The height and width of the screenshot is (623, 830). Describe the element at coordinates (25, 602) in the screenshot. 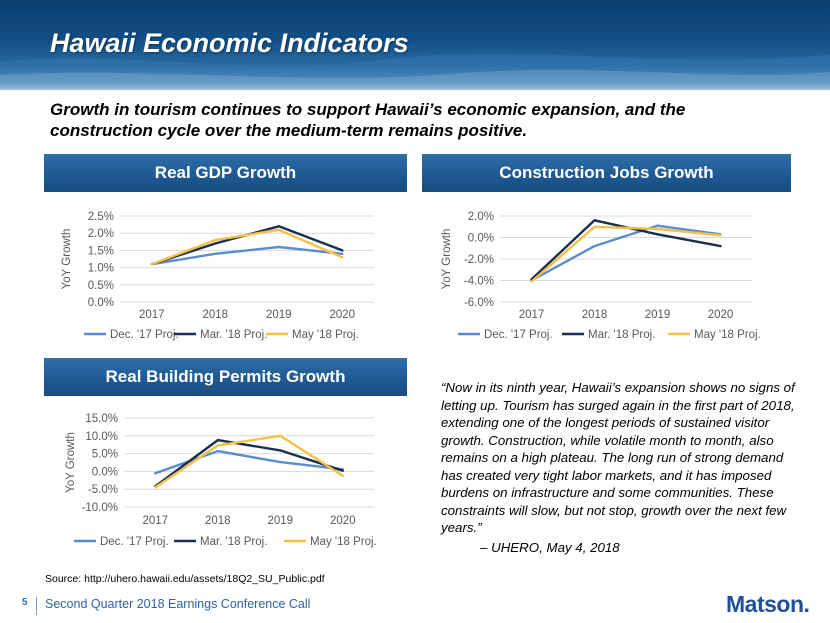

I see `page-number: 5` at that location.